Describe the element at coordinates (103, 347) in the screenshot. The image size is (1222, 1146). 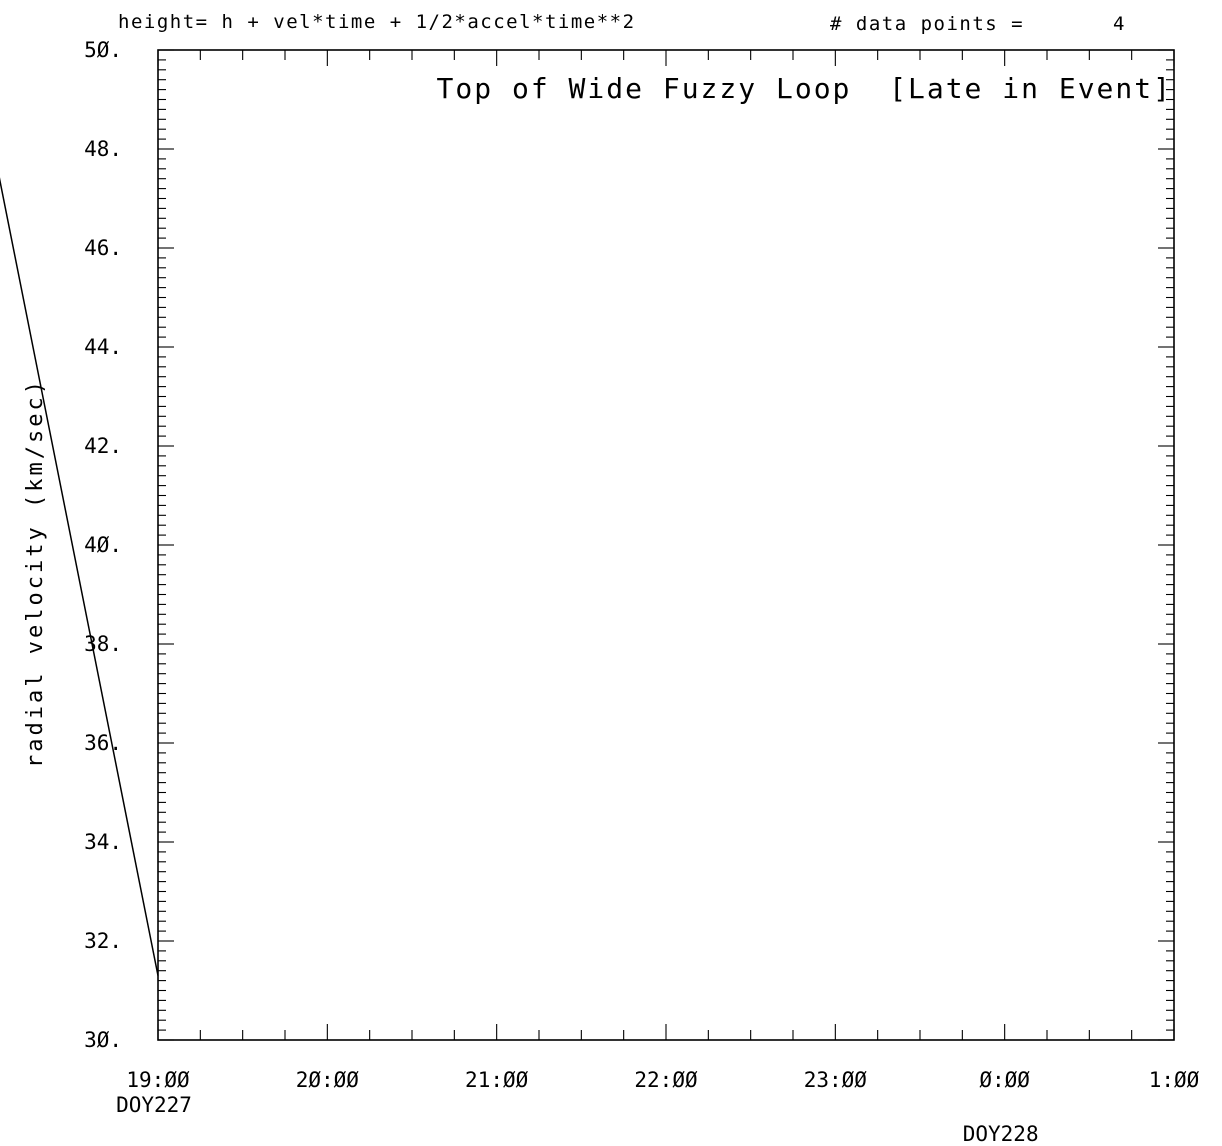
I see `y-tick-label: 44.` at that location.